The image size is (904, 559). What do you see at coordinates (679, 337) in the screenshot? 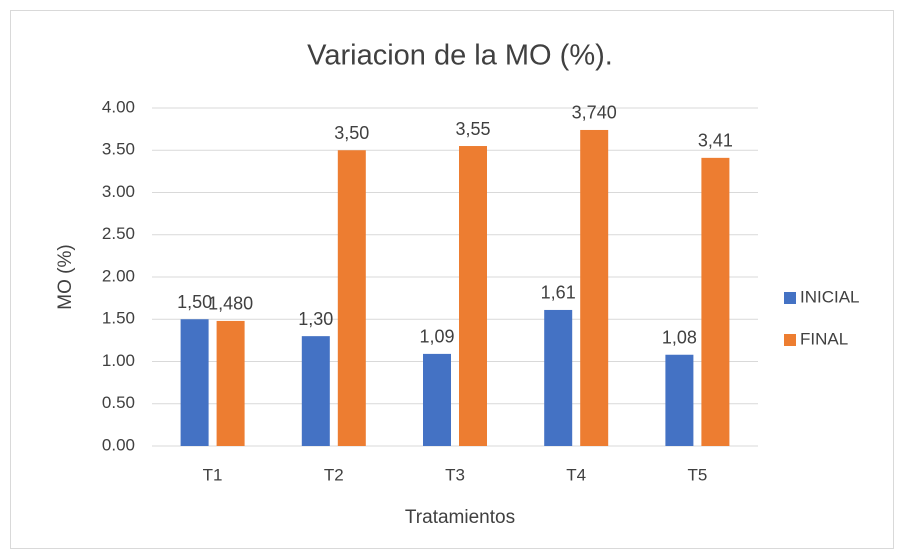
I see `value-label: 1,08` at bounding box center [679, 337].